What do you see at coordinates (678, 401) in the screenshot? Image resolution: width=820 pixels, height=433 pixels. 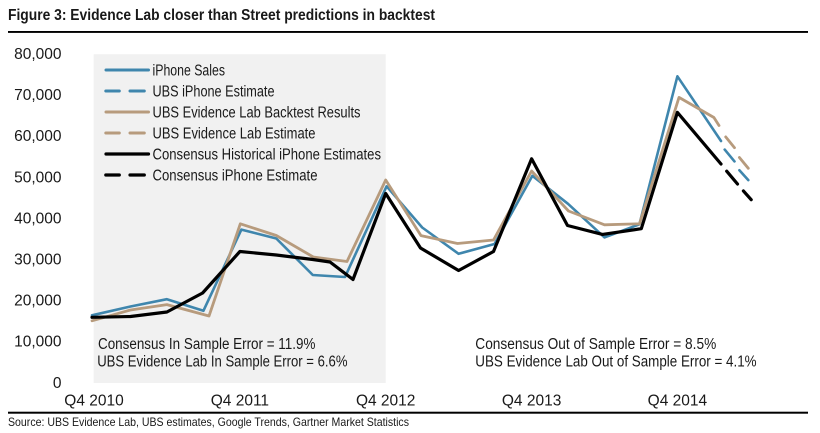 I see `svg-text: Q4 2014` at bounding box center [678, 401].